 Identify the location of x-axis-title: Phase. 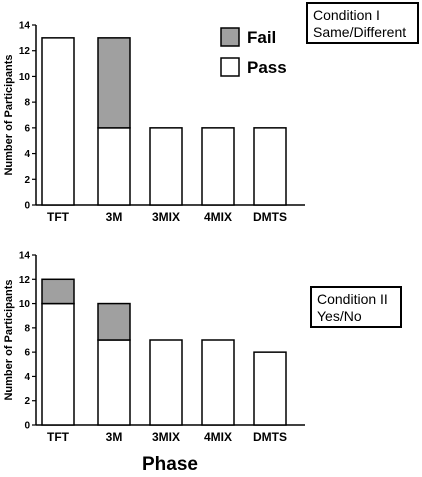
(170, 464).